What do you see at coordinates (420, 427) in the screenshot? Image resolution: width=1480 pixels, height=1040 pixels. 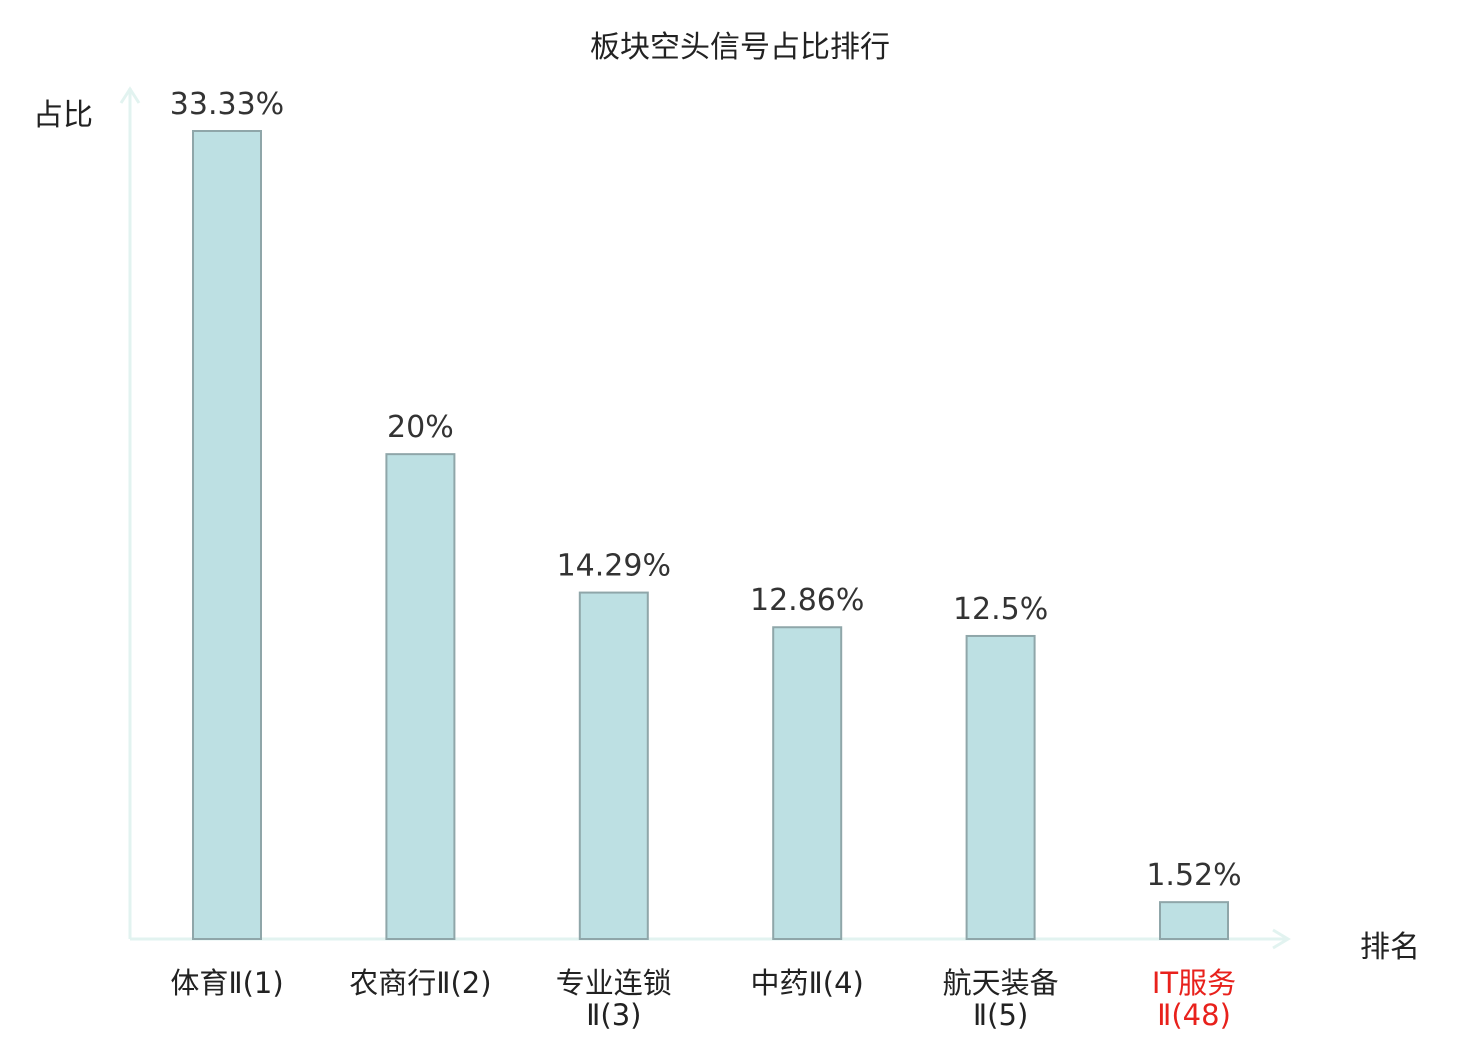 I see `value-label-2: 20%` at bounding box center [420, 427].